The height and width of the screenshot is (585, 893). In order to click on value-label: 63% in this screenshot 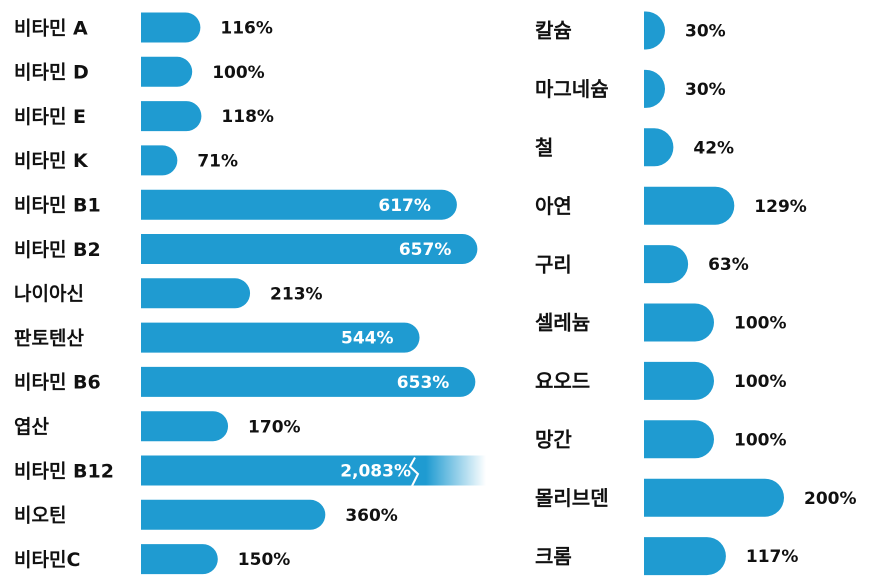, I will do `click(728, 265)`.